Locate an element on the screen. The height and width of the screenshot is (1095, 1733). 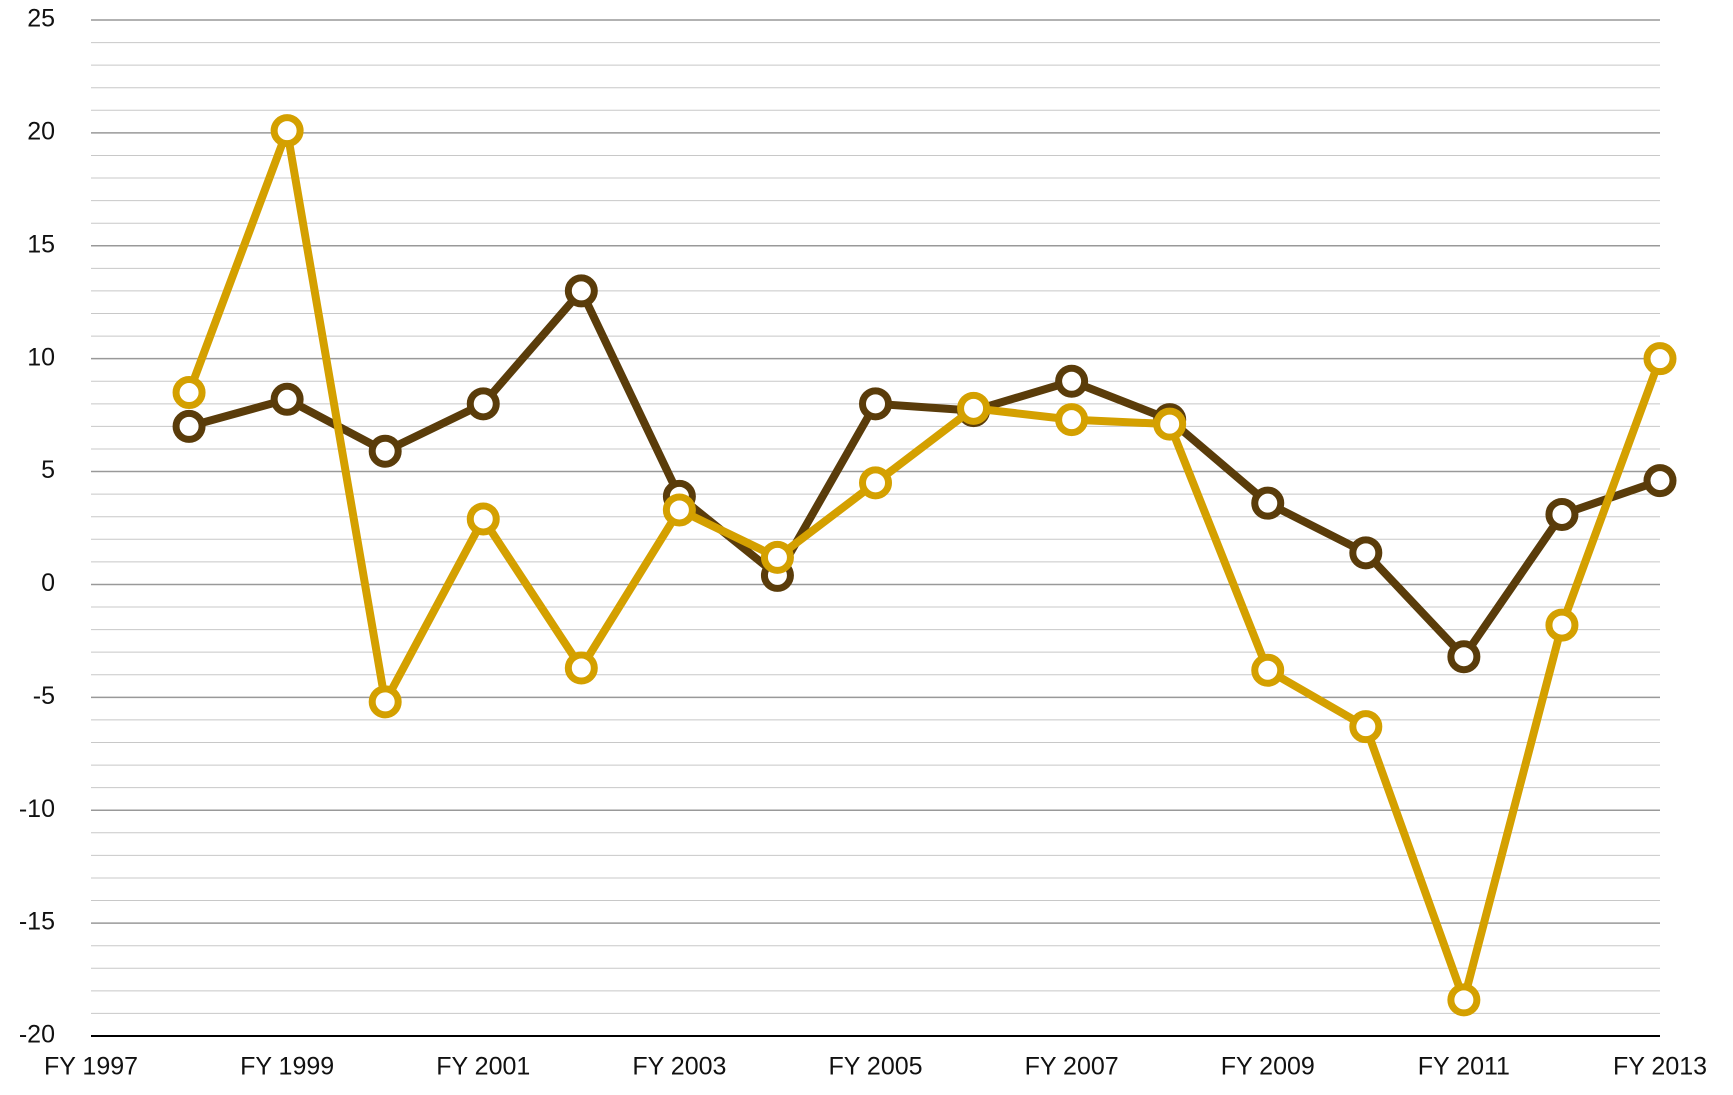
y-tick-label: 20 is located at coordinates (41, 131).